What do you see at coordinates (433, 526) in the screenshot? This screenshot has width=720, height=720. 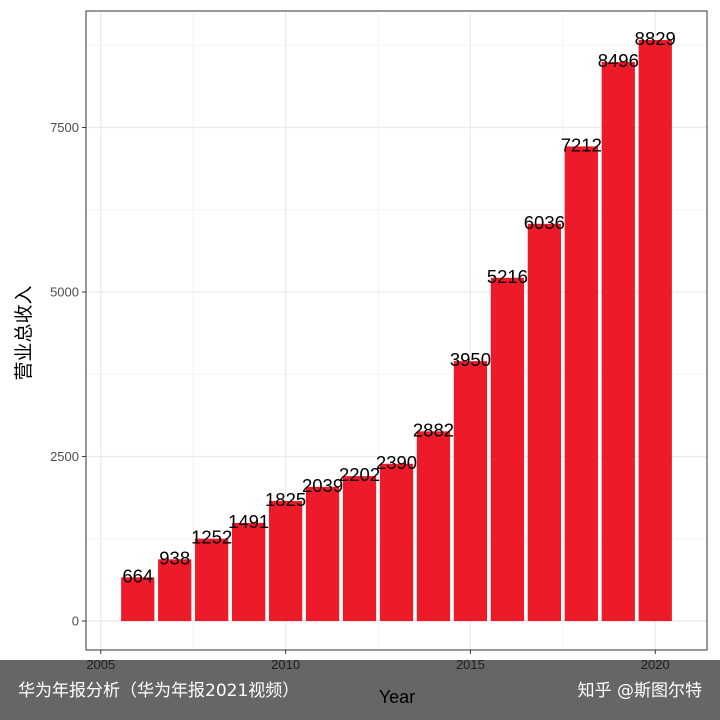 I see `bar-2014` at bounding box center [433, 526].